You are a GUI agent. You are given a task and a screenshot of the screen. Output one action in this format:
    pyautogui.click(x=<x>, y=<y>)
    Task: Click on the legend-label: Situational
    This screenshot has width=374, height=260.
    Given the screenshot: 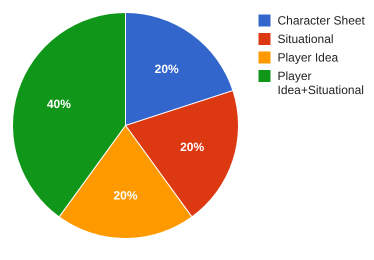 What is the action you would take?
    pyautogui.click(x=306, y=39)
    